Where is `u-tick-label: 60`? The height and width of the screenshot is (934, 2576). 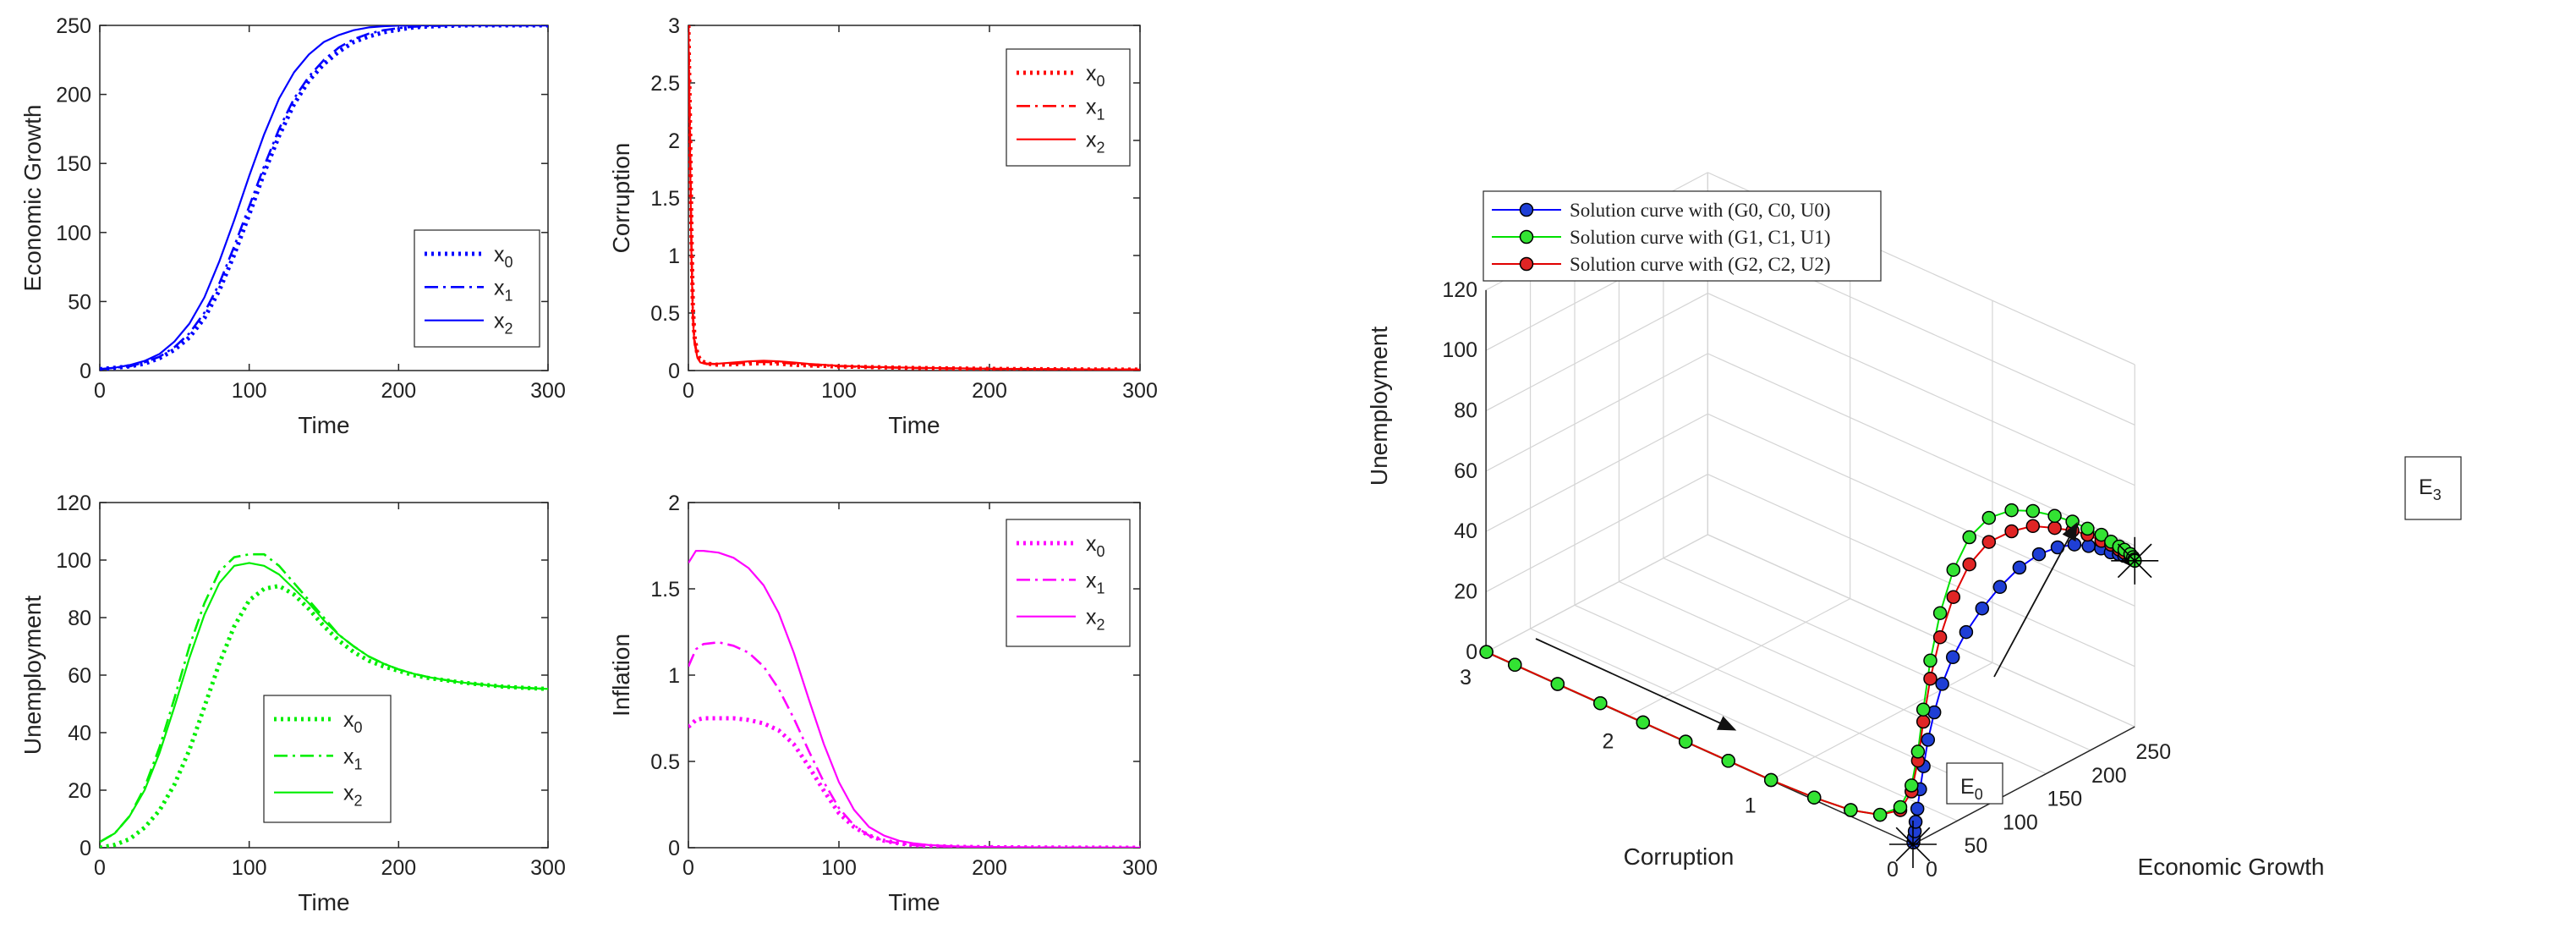 u-tick-label: 60 is located at coordinates (1465, 471).